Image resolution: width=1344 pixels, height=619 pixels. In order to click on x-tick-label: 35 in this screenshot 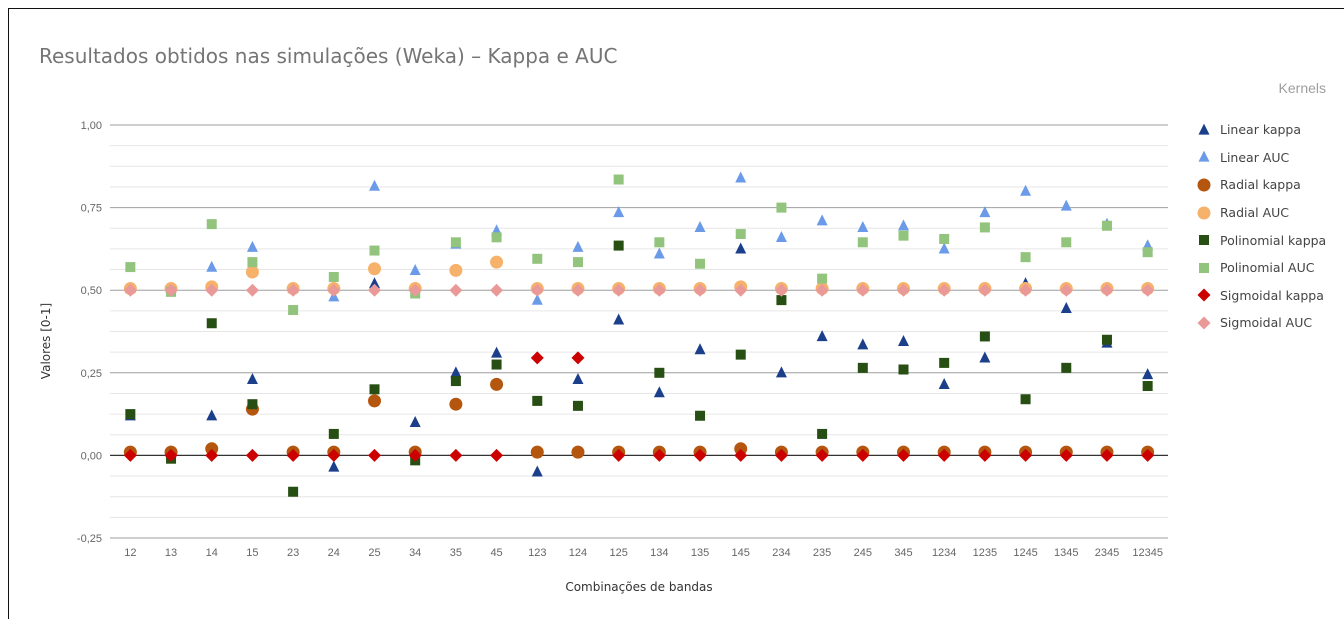, I will do `click(456, 553)`.